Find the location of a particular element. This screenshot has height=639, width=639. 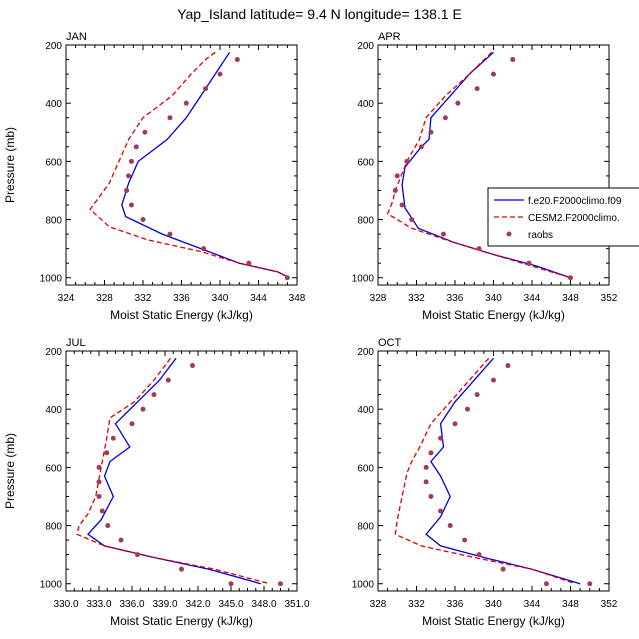

legend-label: f.e20.F2000climo.f09 is located at coordinates (575, 201).